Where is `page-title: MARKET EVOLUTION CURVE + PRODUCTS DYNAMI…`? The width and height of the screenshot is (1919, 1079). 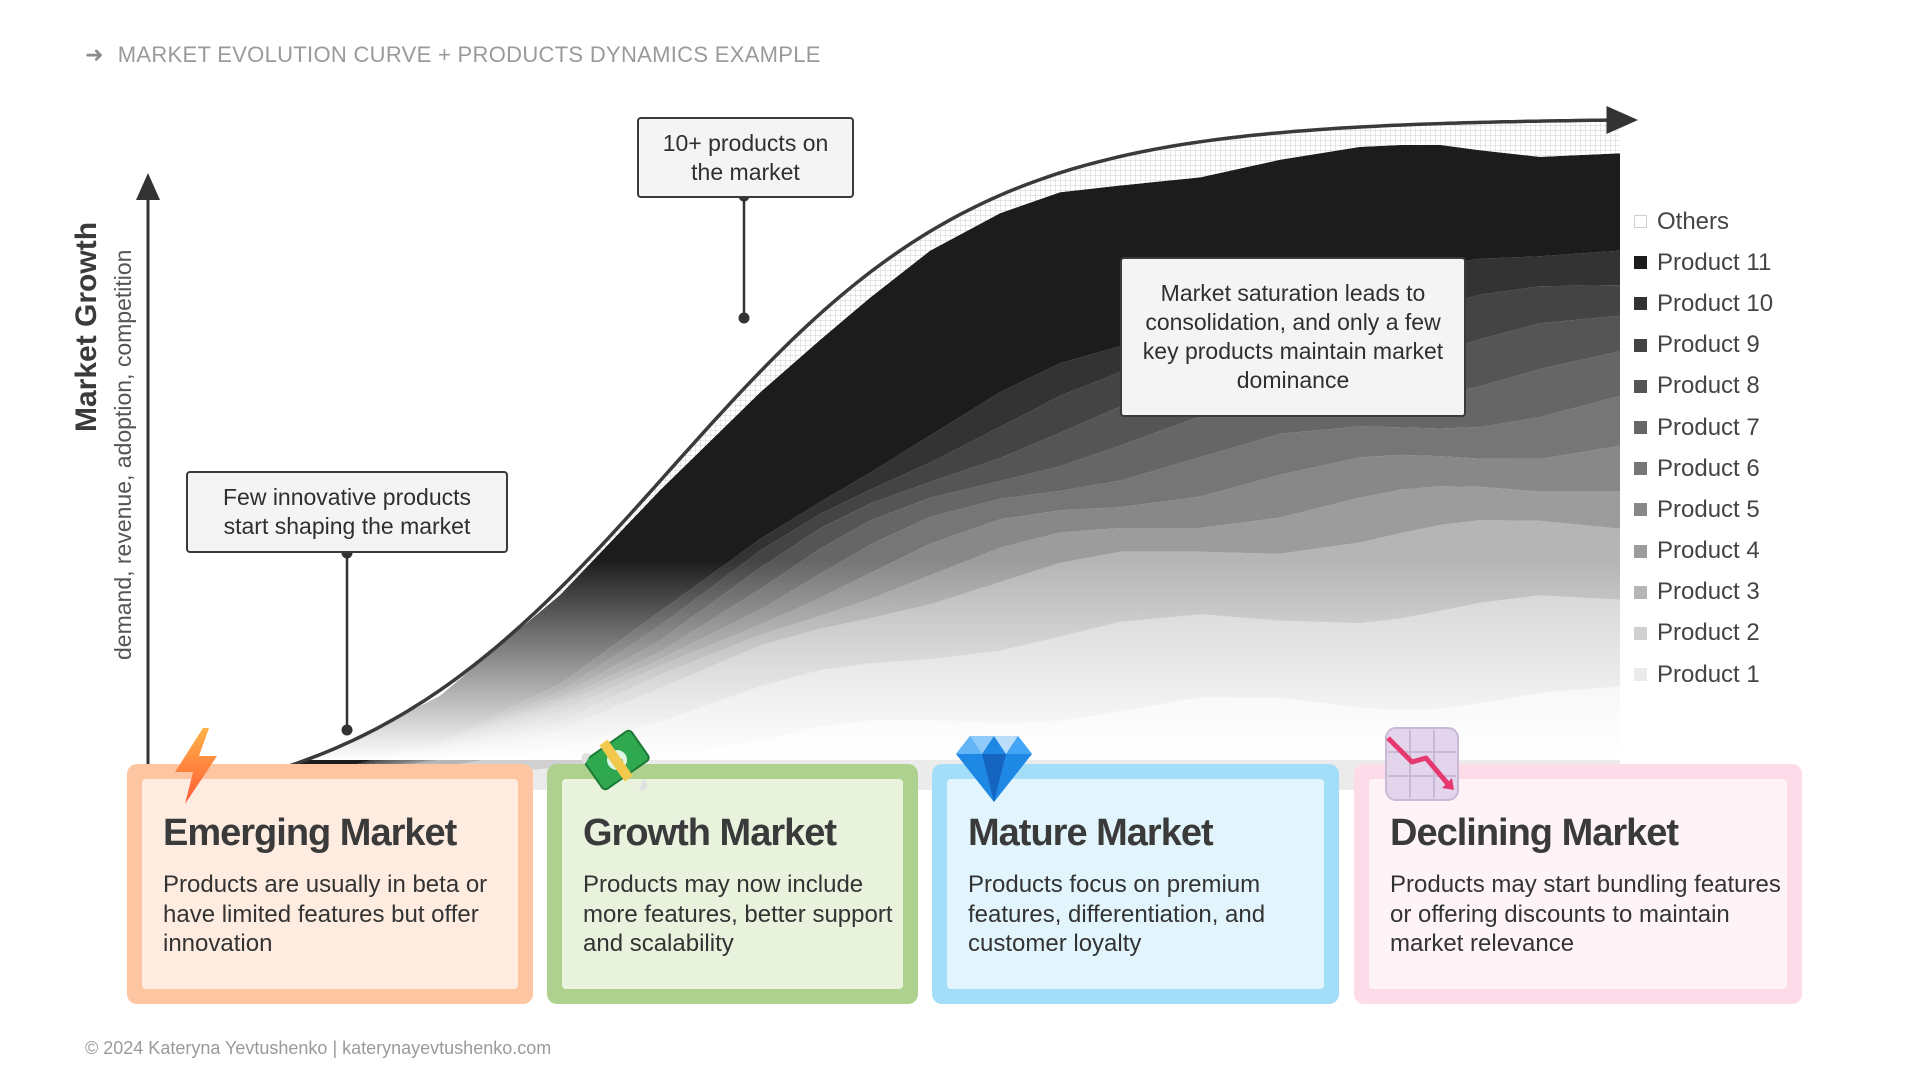
page-title: MARKET EVOLUTION CURVE + PRODUCTS DYNAMI… is located at coordinates (469, 54).